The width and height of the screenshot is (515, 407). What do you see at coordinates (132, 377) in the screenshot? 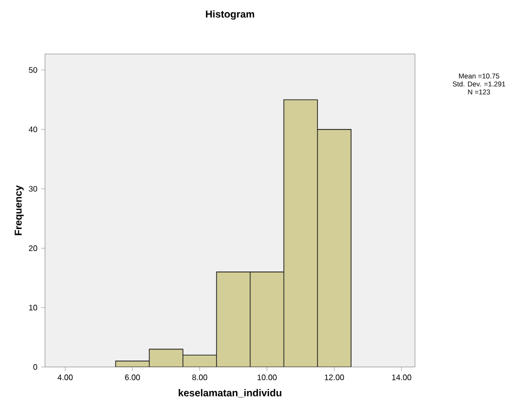
I see `x-tick-label: 6.00` at bounding box center [132, 377].